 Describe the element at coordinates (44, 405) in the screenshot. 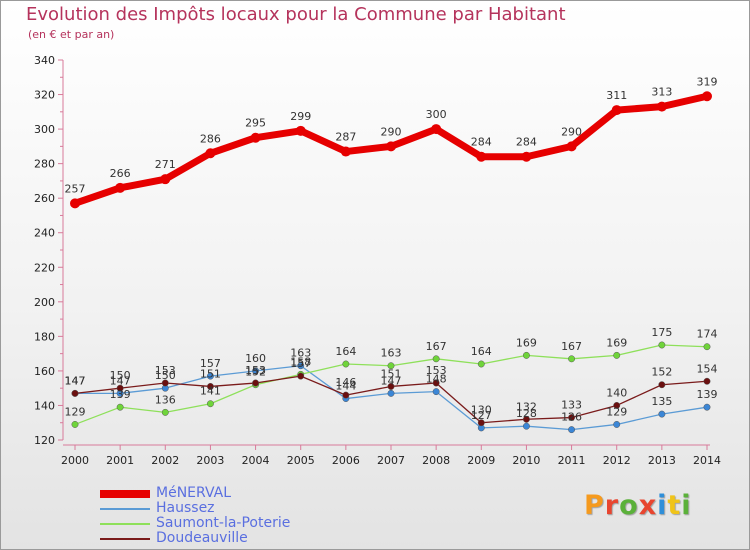

I see `y-tick-label: 140` at that location.